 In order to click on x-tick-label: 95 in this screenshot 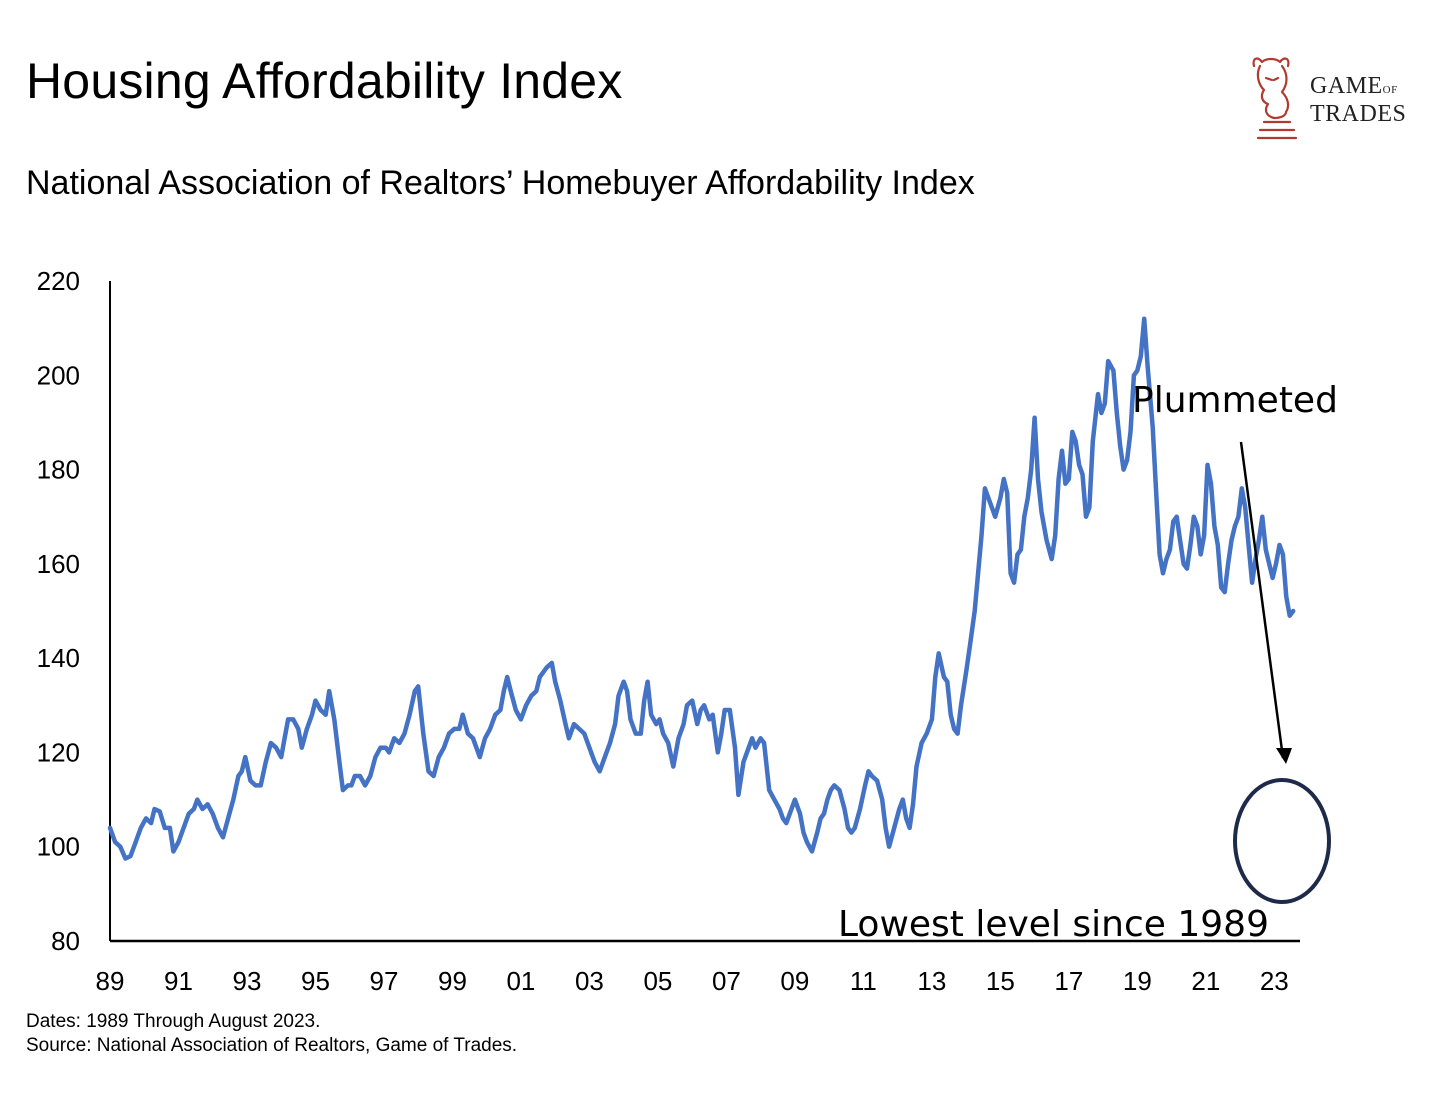, I will do `click(315, 981)`.